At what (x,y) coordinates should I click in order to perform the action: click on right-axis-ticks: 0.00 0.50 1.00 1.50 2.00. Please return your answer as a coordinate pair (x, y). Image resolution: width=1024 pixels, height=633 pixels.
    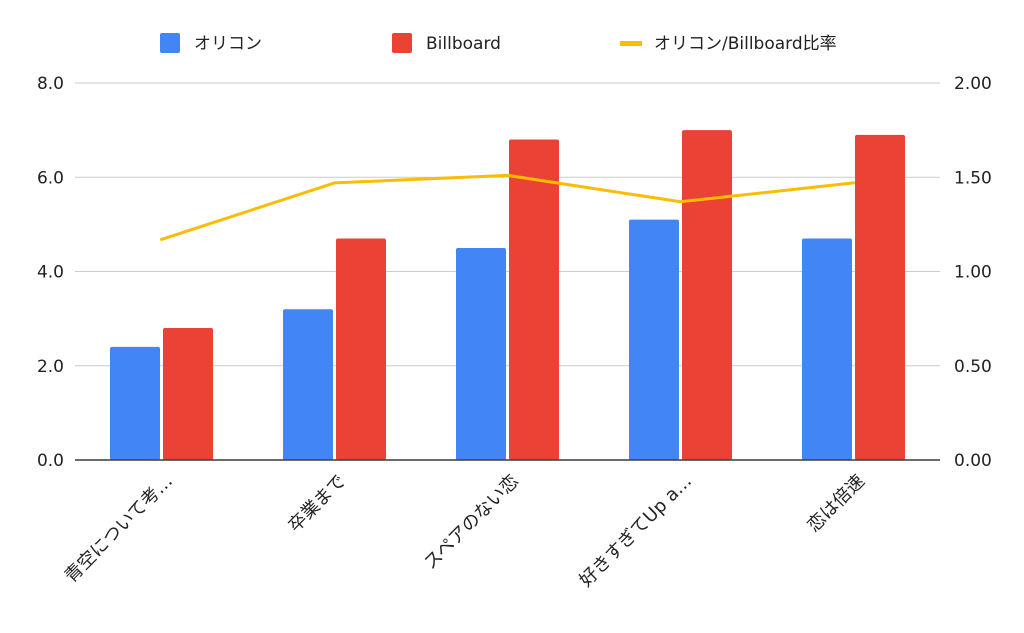
    Looking at the image, I should click on (973, 272).